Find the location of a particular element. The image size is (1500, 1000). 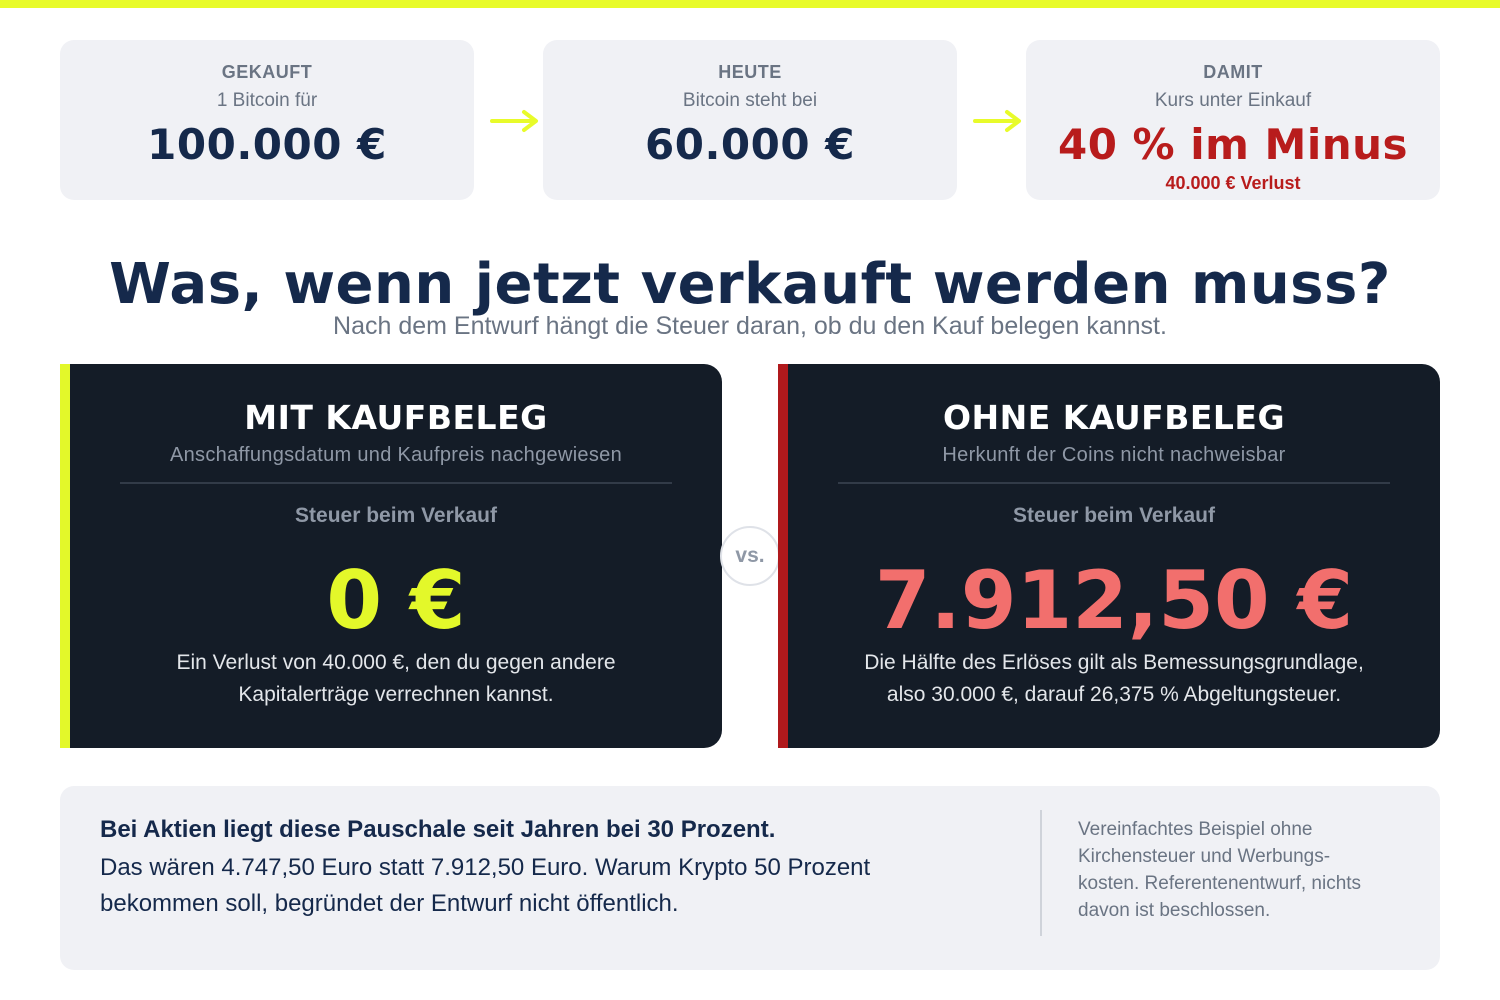

stat-kicker: HEUTE is located at coordinates (750, 72).